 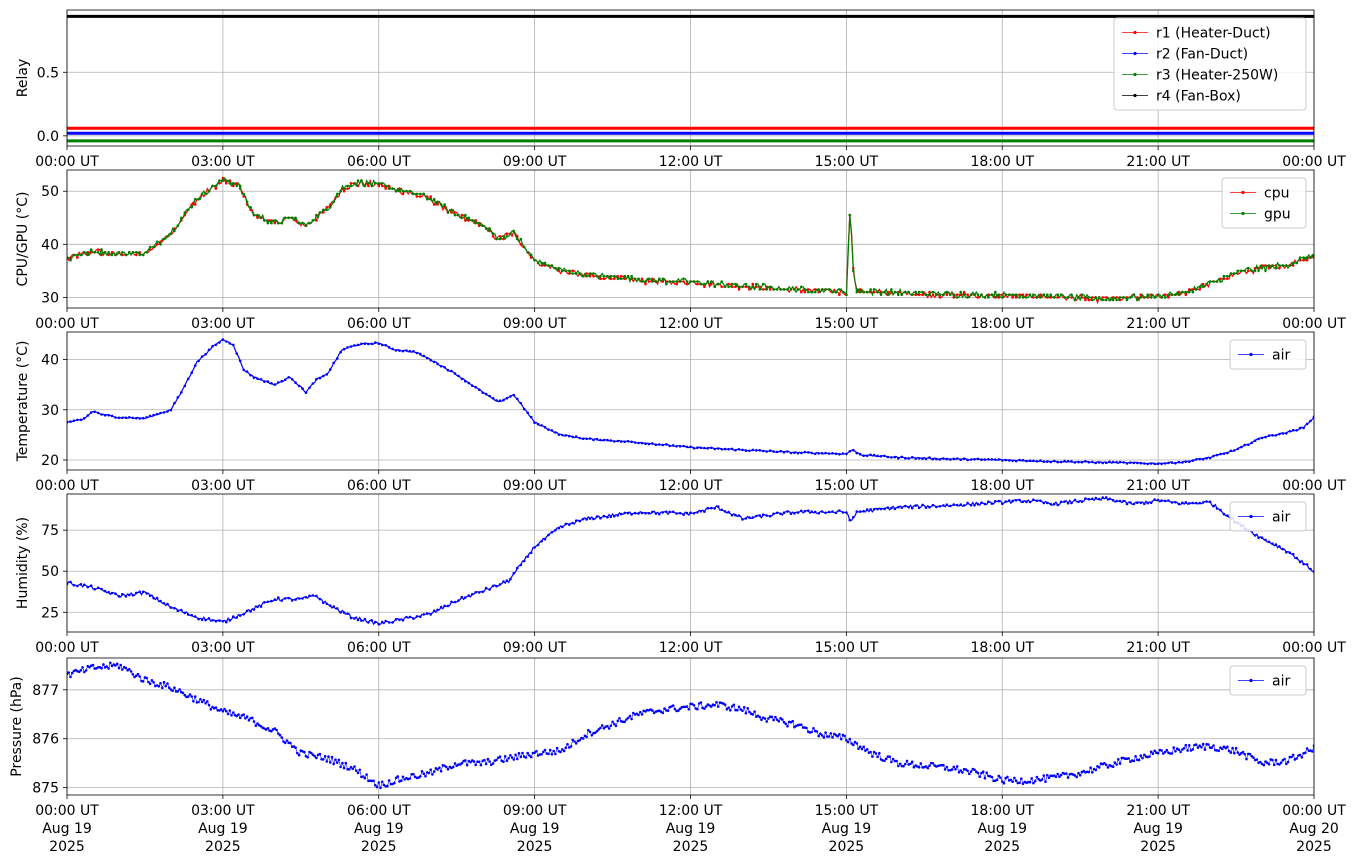 I want to click on x-tick-year: 2025, so click(x=223, y=847).